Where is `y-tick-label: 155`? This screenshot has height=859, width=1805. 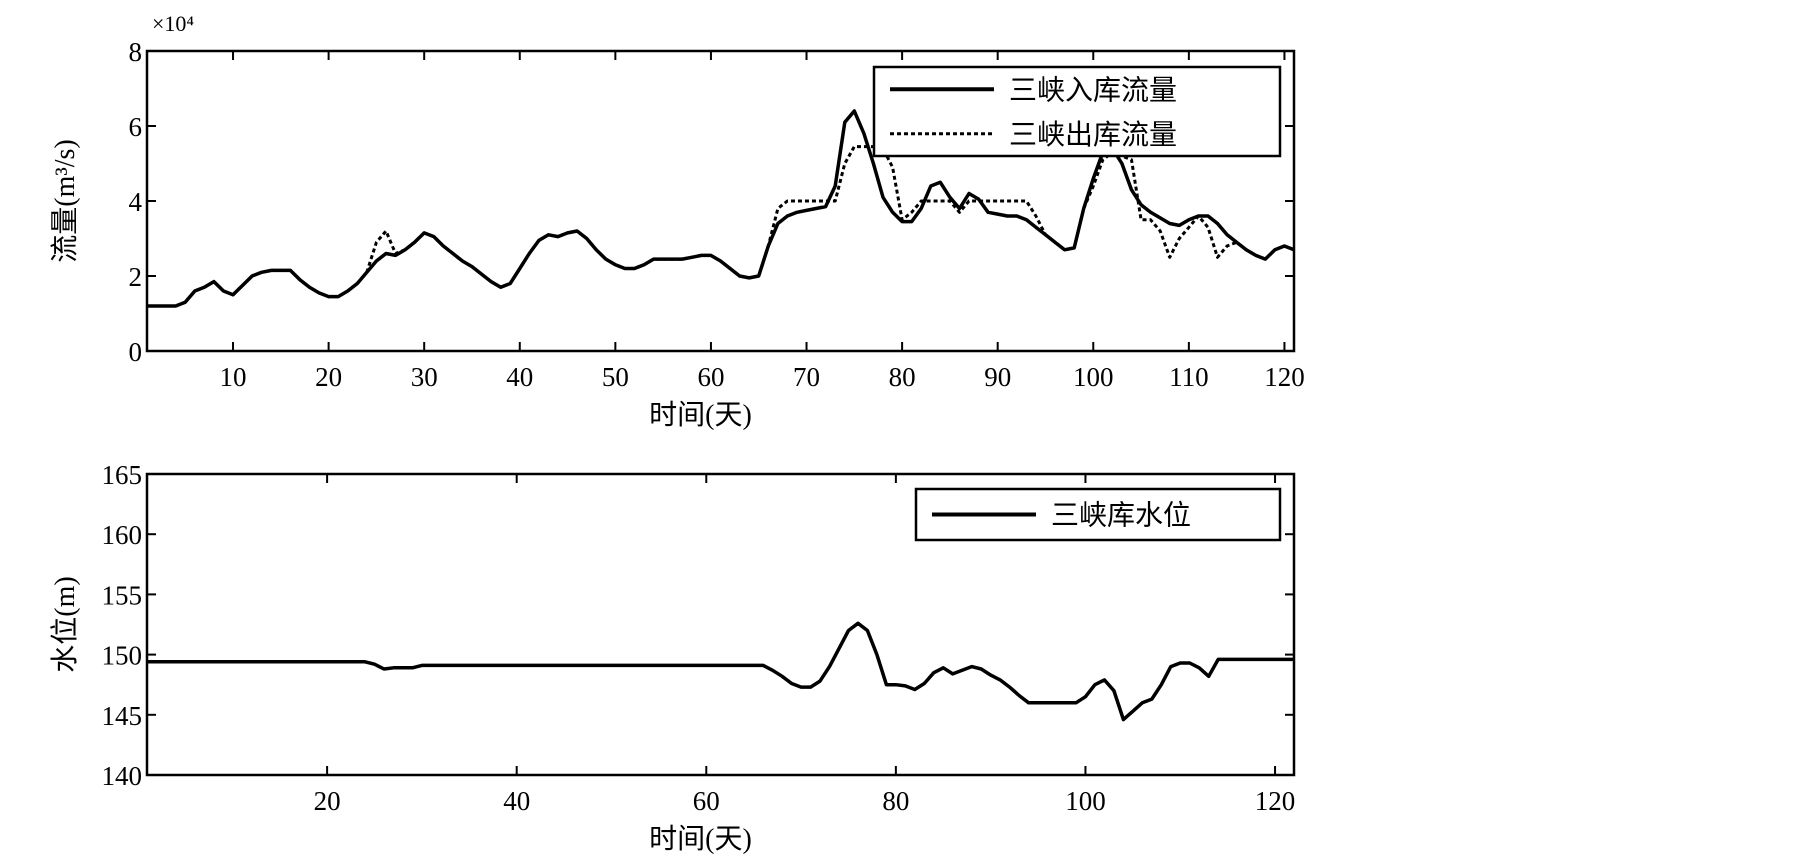
y-tick-label: 155 is located at coordinates (122, 595).